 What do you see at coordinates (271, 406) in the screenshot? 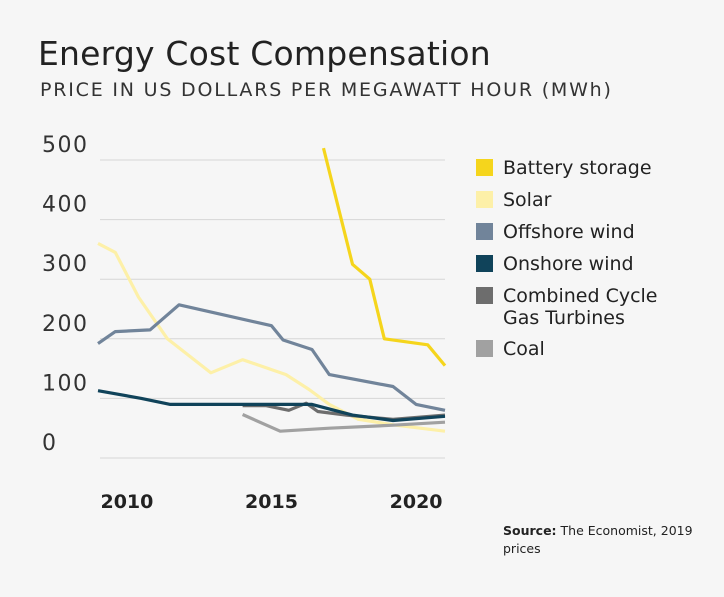
I see `series-line-onshore-wind` at bounding box center [271, 406].